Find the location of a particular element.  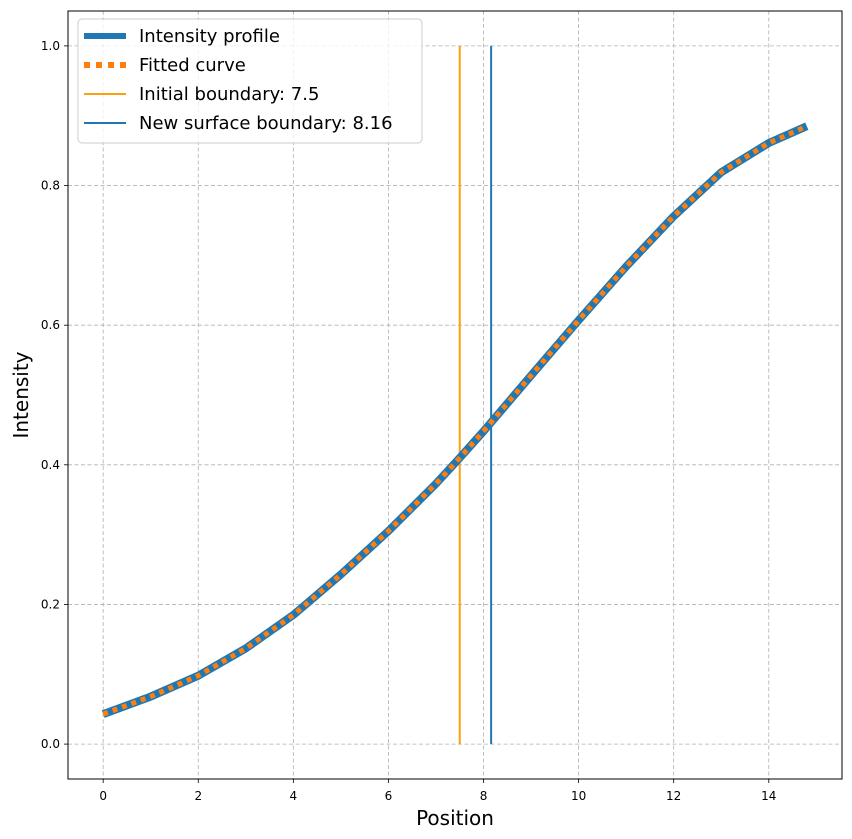

y-axis-title: Intensity is located at coordinates (21, 394).